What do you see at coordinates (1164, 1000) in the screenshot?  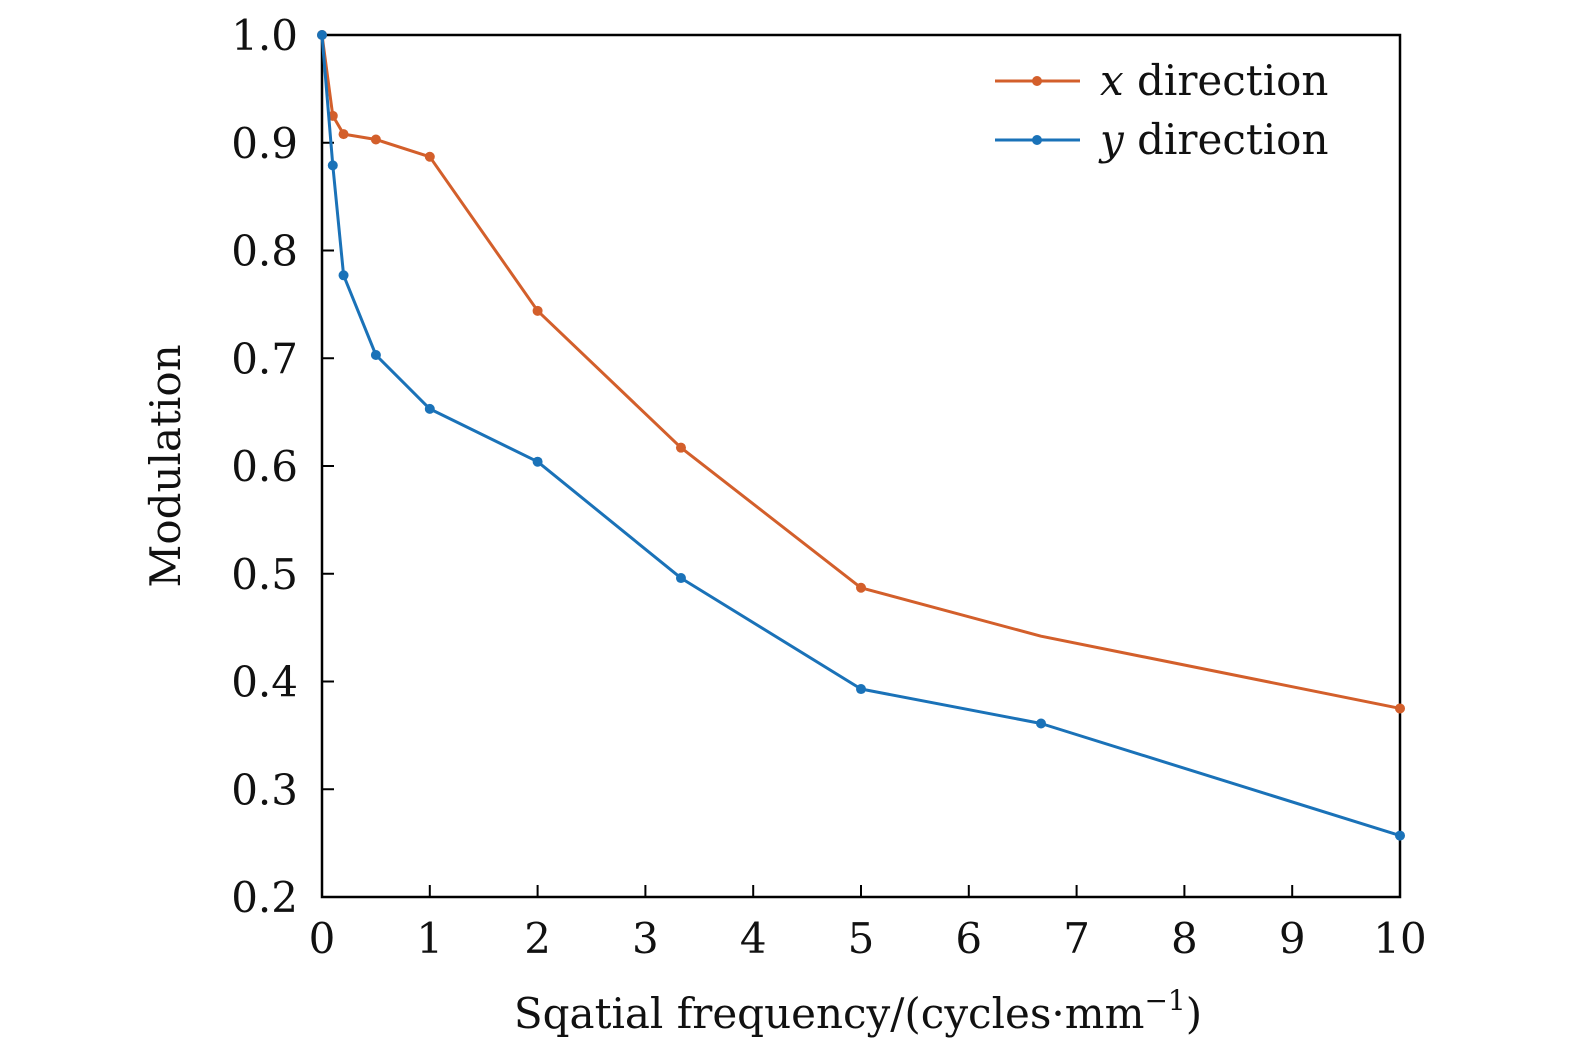 I see `x-axis-label-superscript: −1` at bounding box center [1164, 1000].